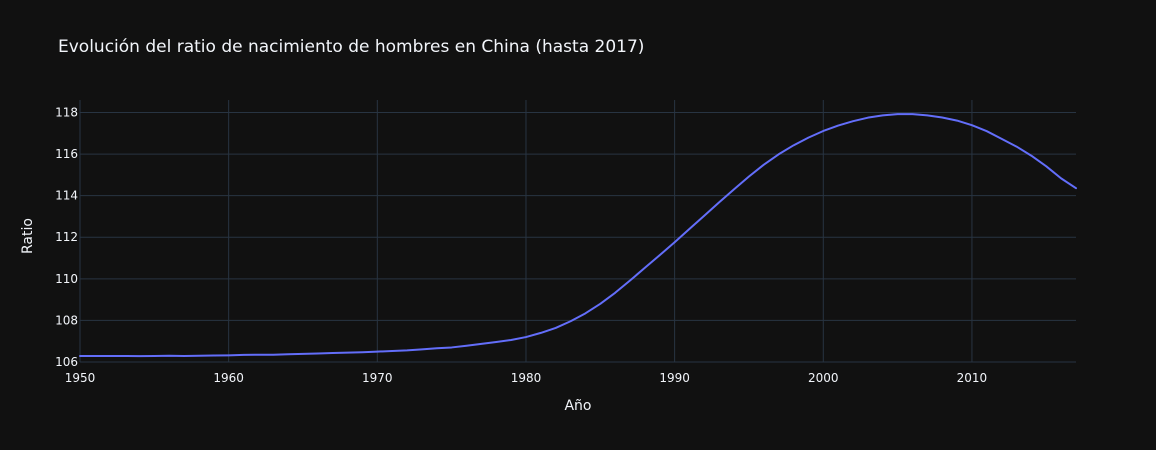 This screenshot has height=450, width=1156. What do you see at coordinates (674, 378) in the screenshot?
I see `x-tick-label: 1990` at bounding box center [674, 378].